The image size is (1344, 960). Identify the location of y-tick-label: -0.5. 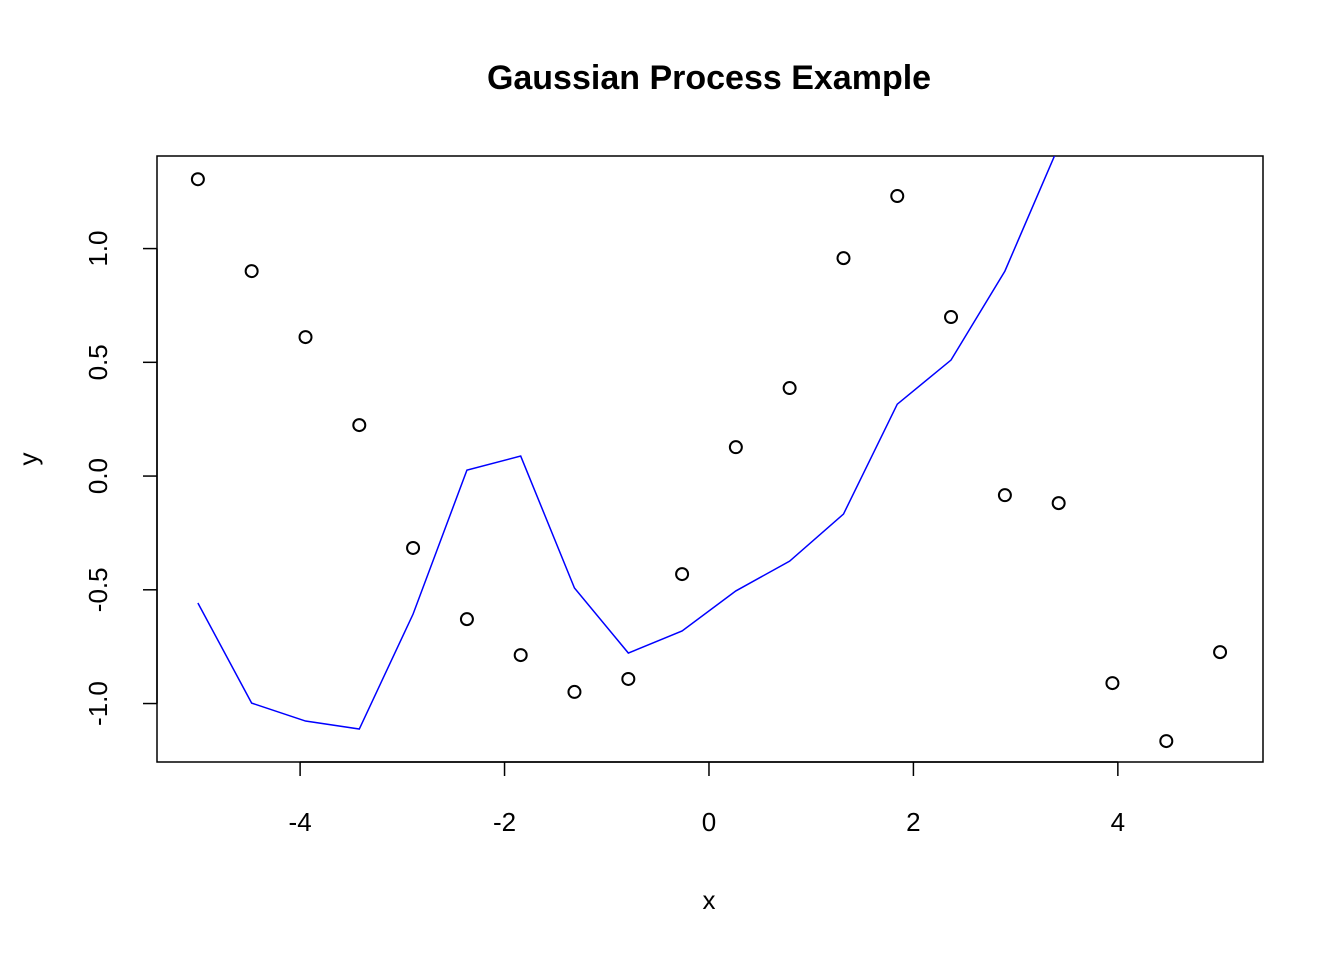
(98, 589).